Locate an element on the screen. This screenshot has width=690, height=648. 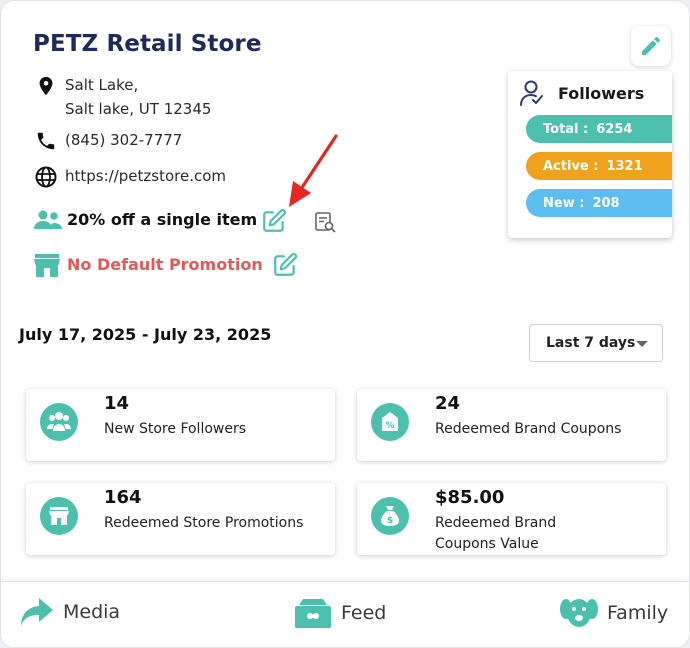
stat-label: Redeemed Brand Coupons is located at coordinates (528, 429).